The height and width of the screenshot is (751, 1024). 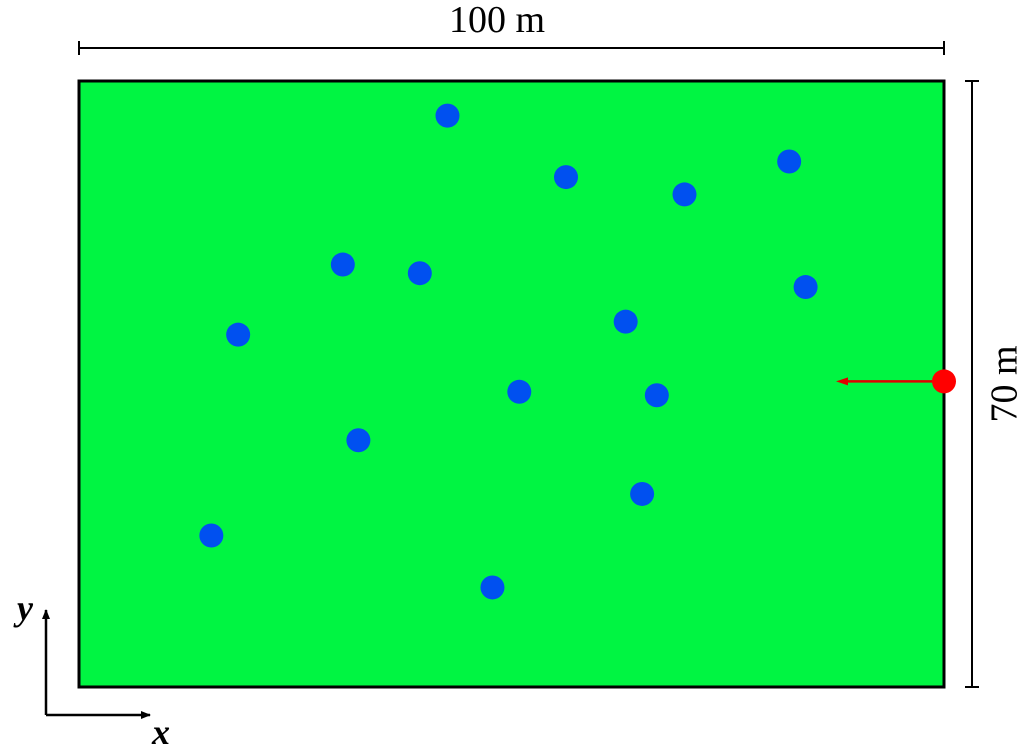 What do you see at coordinates (160, 731) in the screenshot?
I see `x-axis-label: x` at bounding box center [160, 731].